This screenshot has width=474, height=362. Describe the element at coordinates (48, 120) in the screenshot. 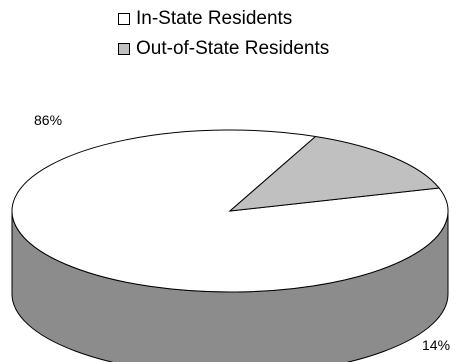

I see `data-label-in-state: 86%` at that location.